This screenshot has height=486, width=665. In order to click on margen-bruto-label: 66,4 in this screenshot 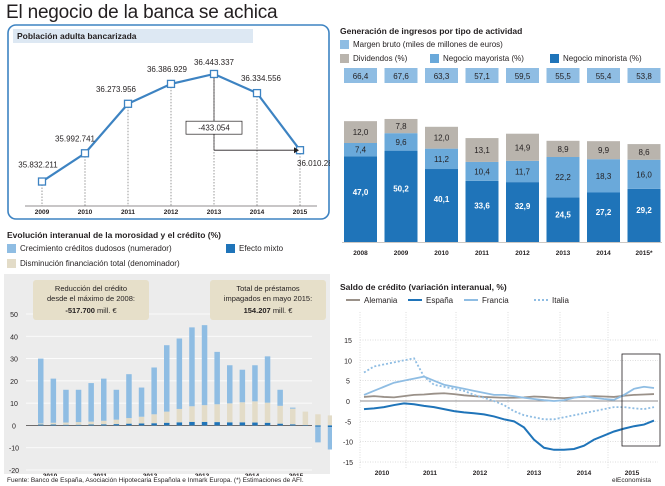, I will do `click(361, 76)`.